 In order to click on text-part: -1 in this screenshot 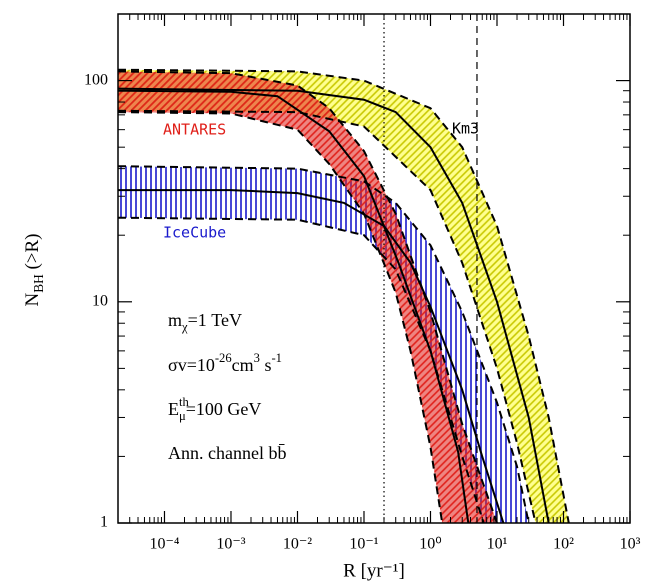, I will do `click(276, 358)`.